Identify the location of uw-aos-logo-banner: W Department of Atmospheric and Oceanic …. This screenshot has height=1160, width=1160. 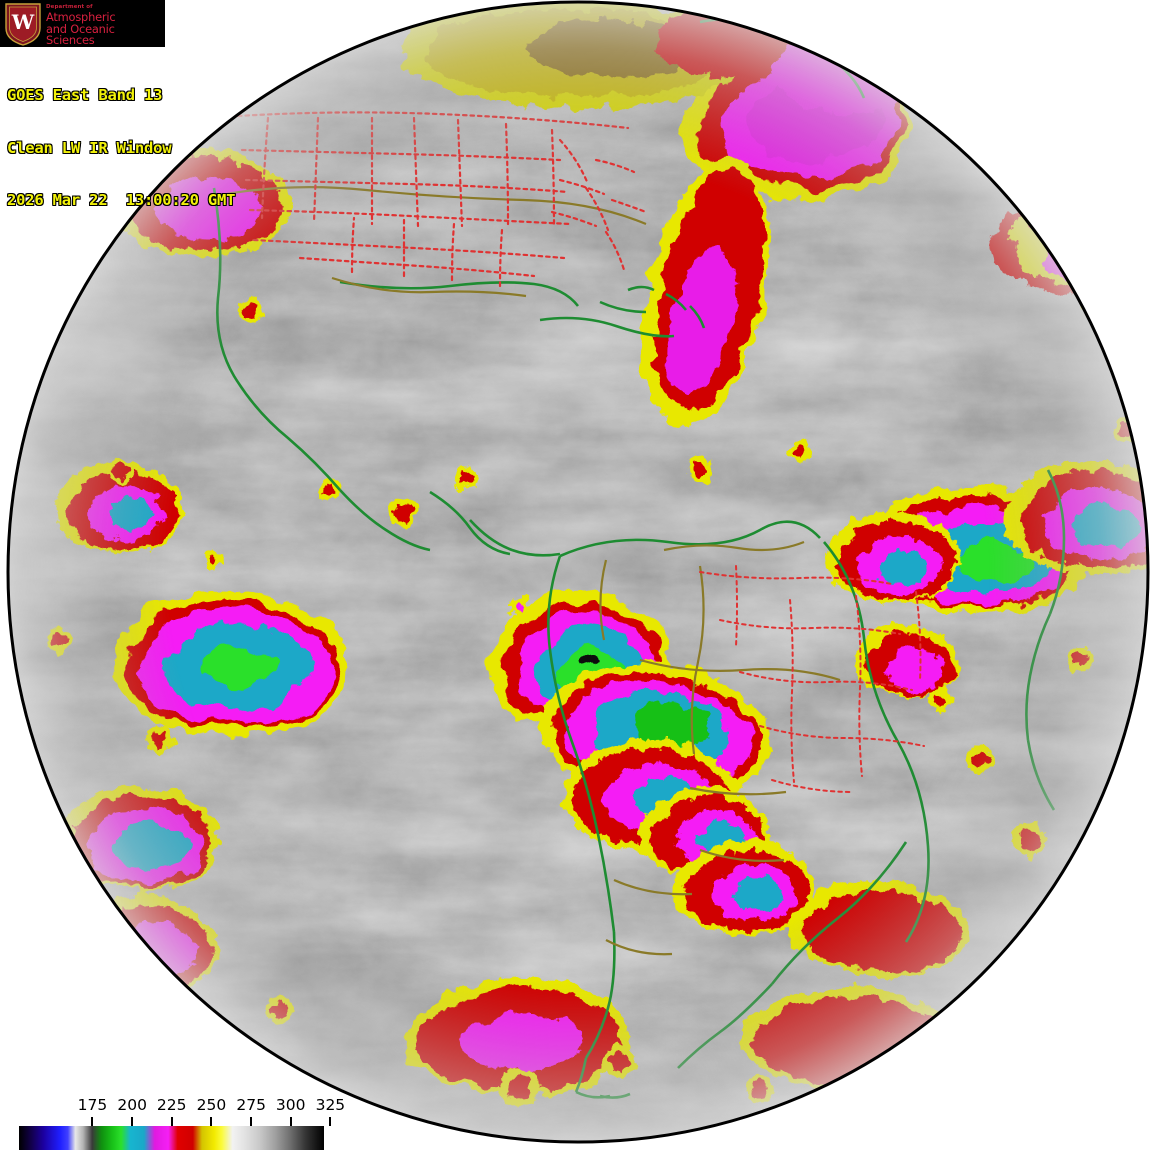
(82, 23).